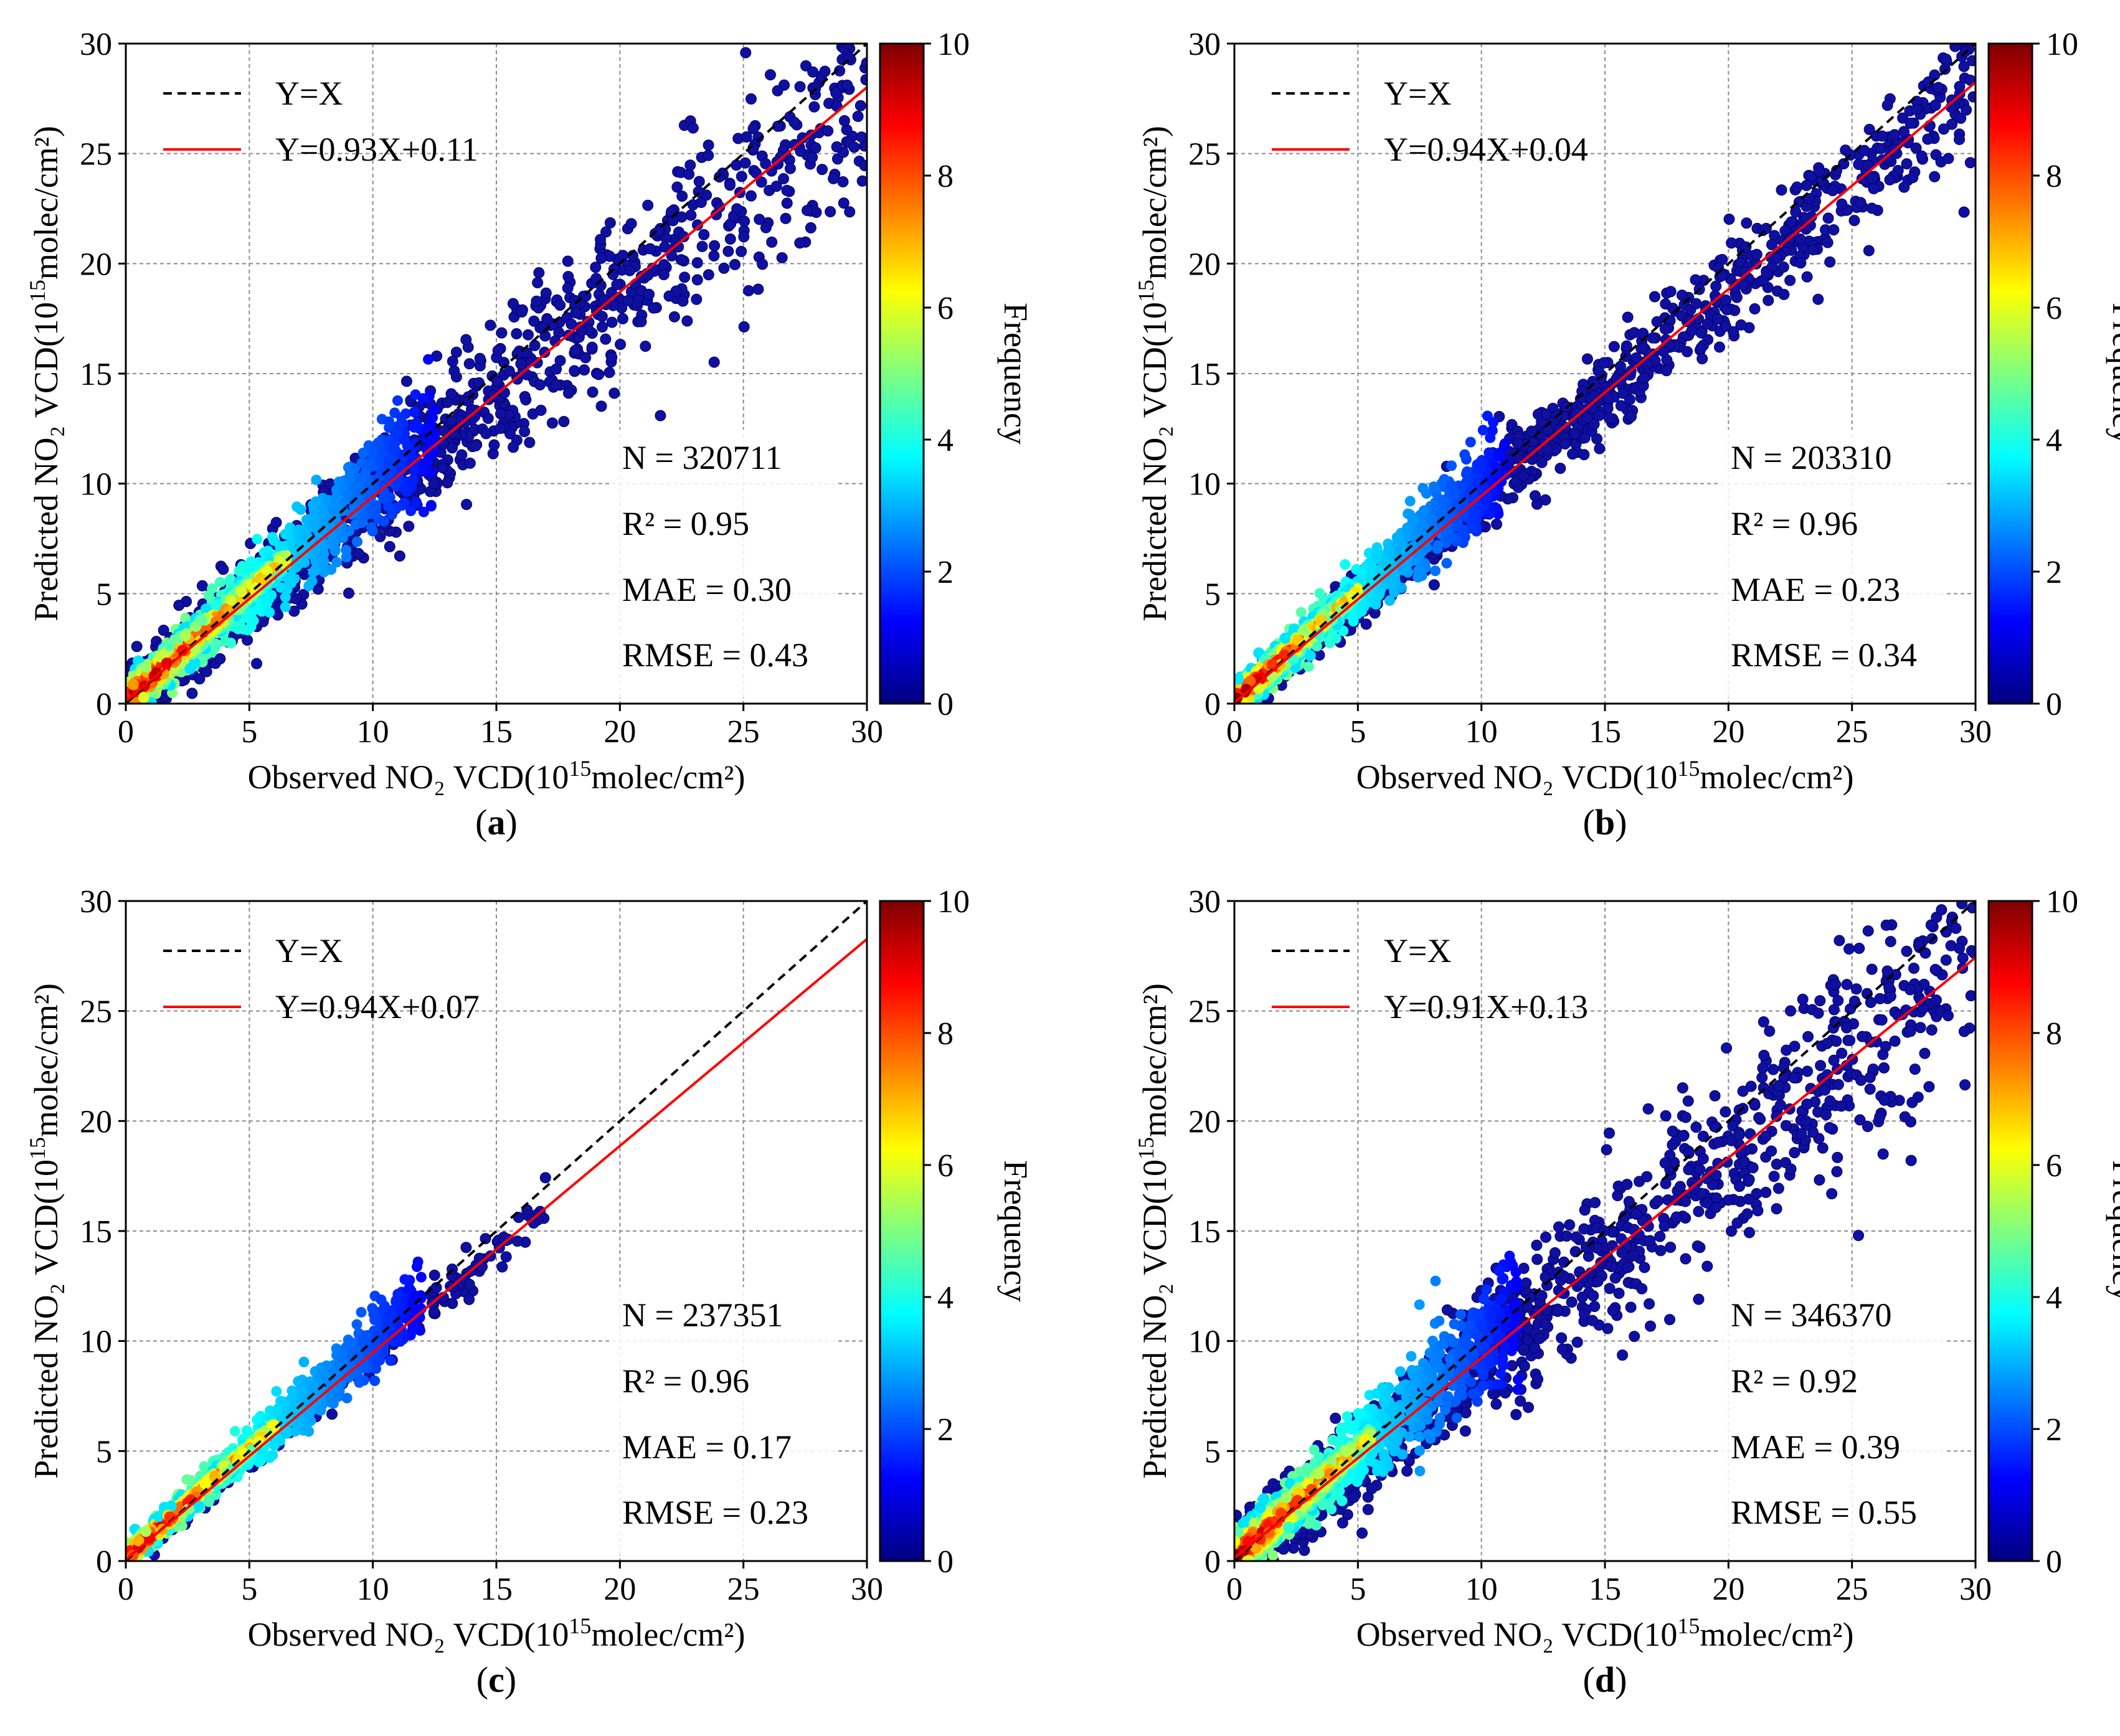 The height and width of the screenshot is (1736, 2120). What do you see at coordinates (96, 45) in the screenshot?
I see `y-tick-label: 30` at bounding box center [96, 45].